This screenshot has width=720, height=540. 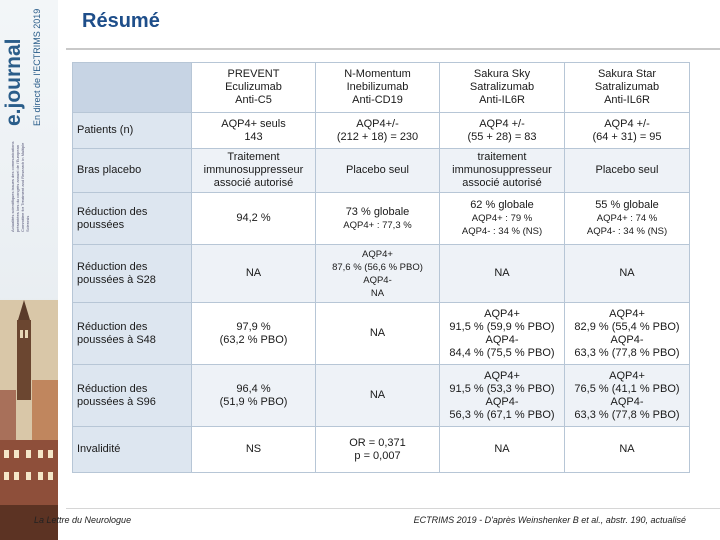 I want to click on cell-line: NS, so click(x=253, y=449).